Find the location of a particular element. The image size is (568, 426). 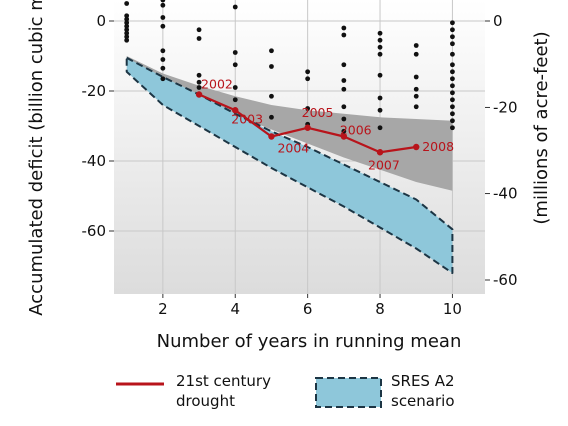

drought-point-2008 is located at coordinates (416, 147).